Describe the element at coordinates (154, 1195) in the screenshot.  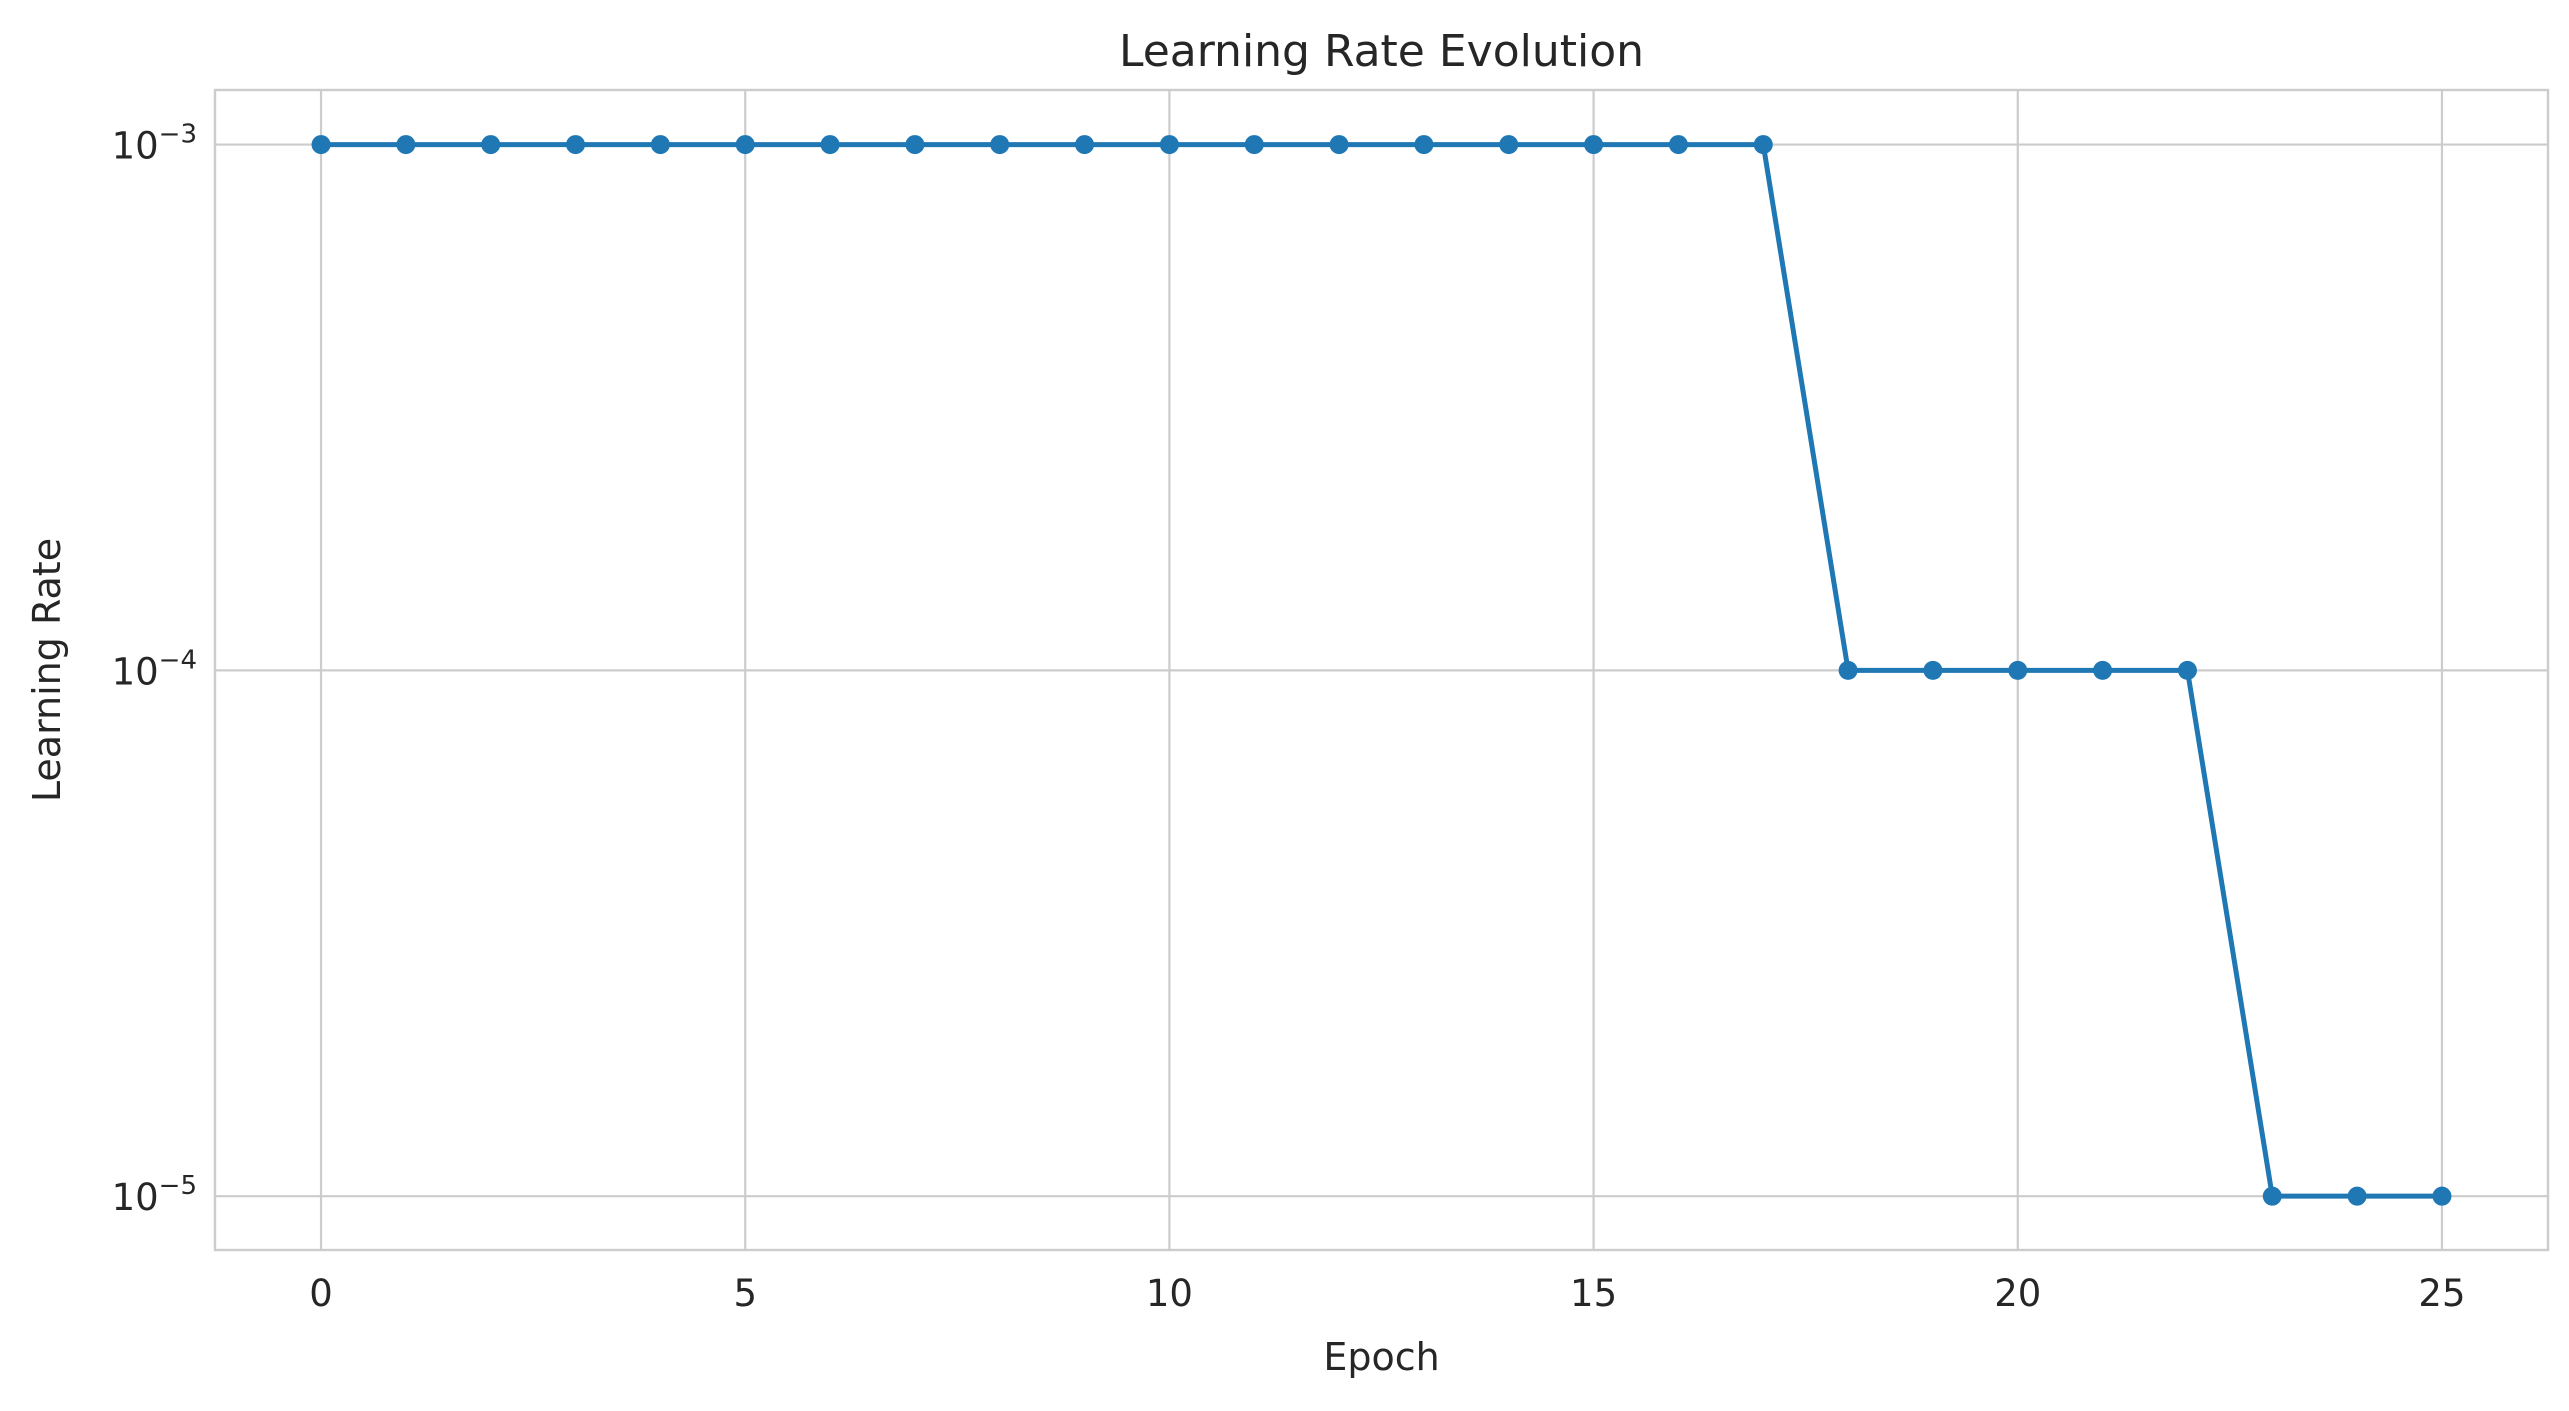
I see `y-tick-label: 10⁻⁵` at that location.